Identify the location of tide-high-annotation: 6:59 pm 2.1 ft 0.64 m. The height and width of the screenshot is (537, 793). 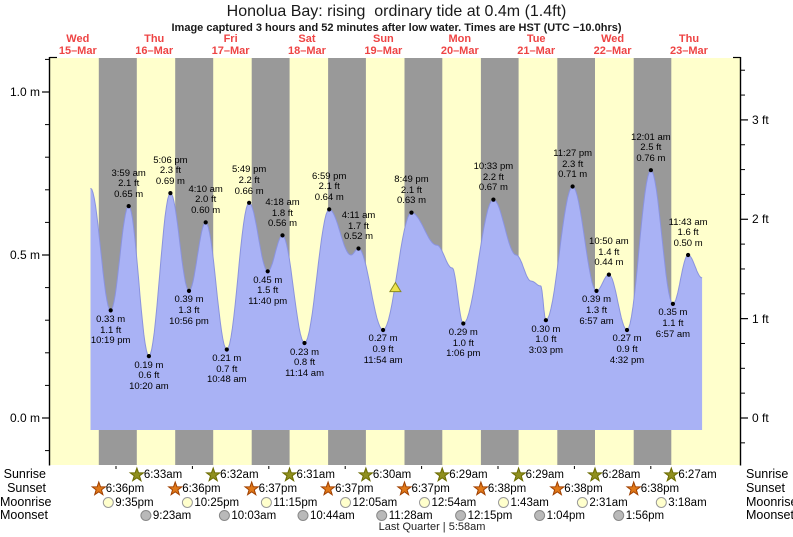
(329, 187).